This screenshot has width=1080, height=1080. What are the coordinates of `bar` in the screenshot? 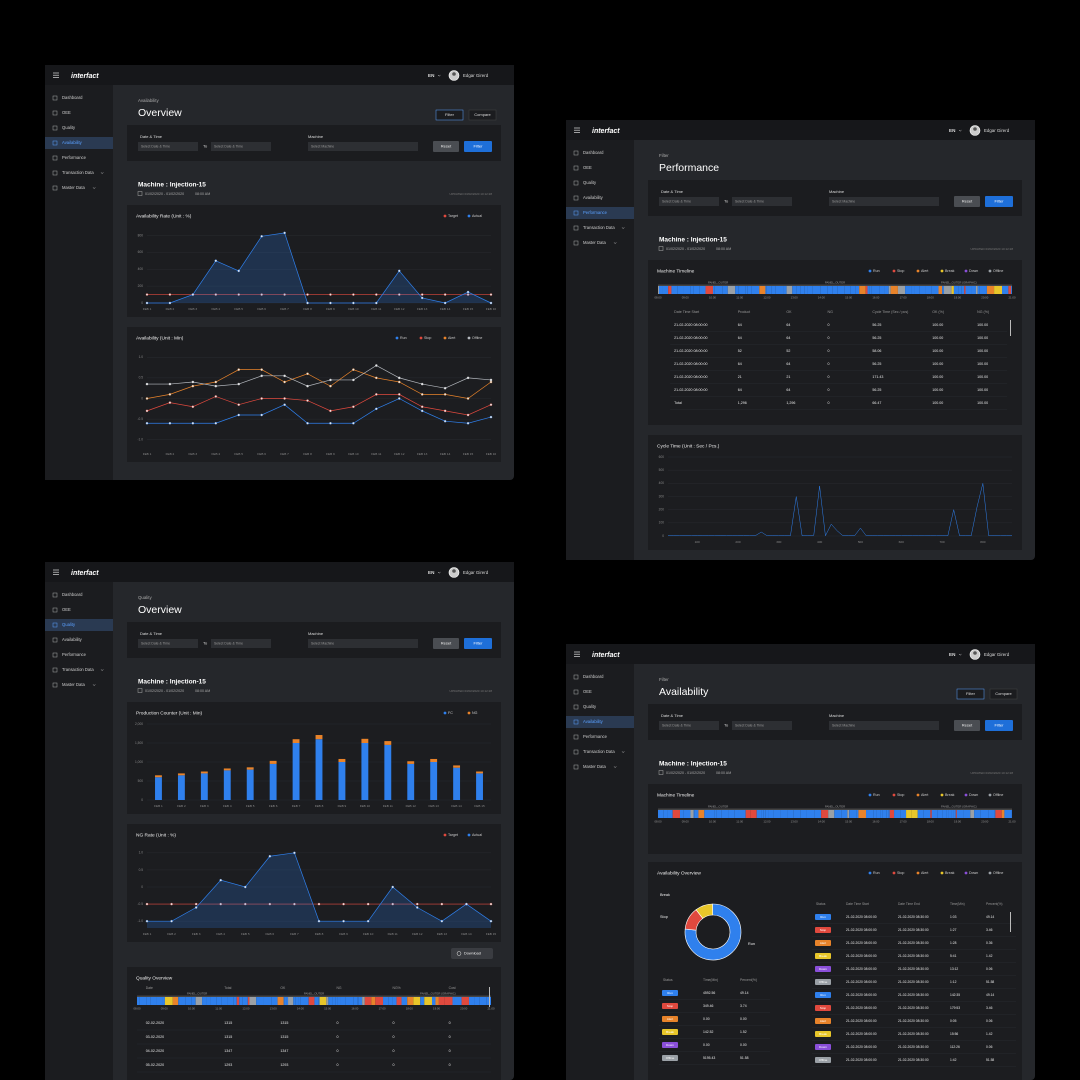 It's located at (365, 740).